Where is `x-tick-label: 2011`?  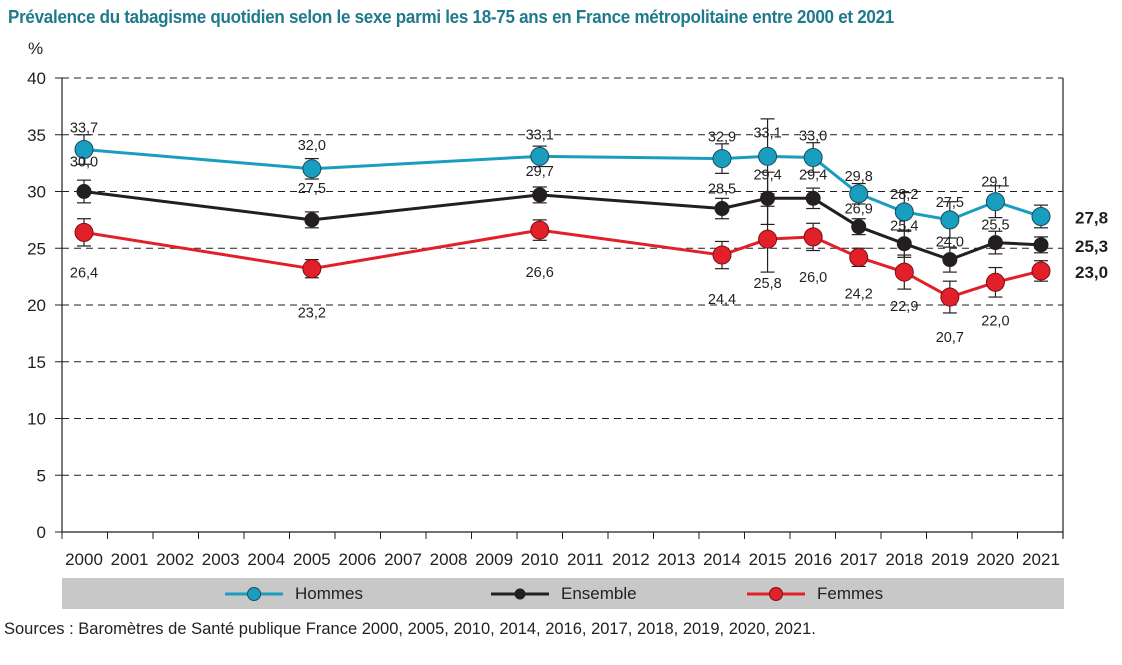 x-tick-label: 2011 is located at coordinates (585, 559).